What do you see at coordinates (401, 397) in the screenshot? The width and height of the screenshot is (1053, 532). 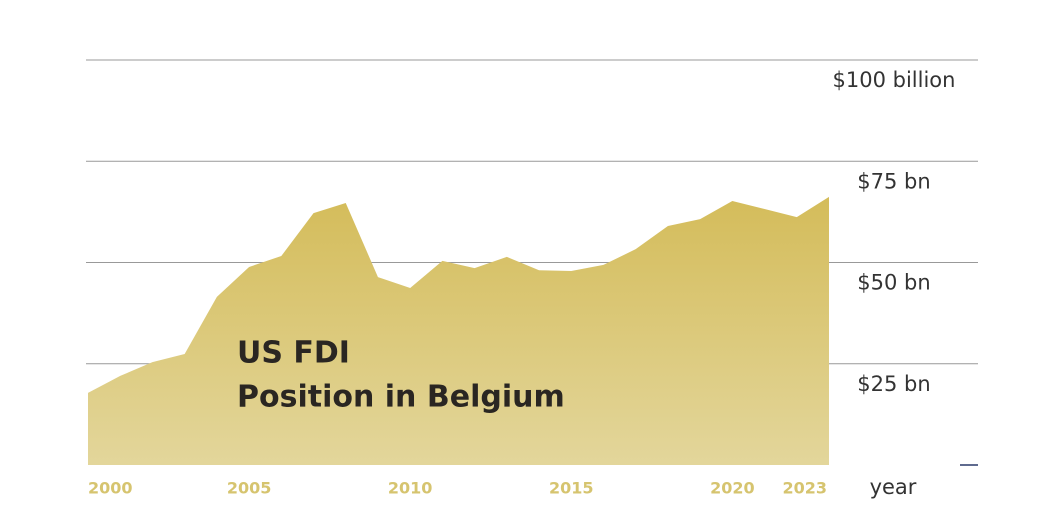 I see `chart-title: Position in Belgium` at bounding box center [401, 397].